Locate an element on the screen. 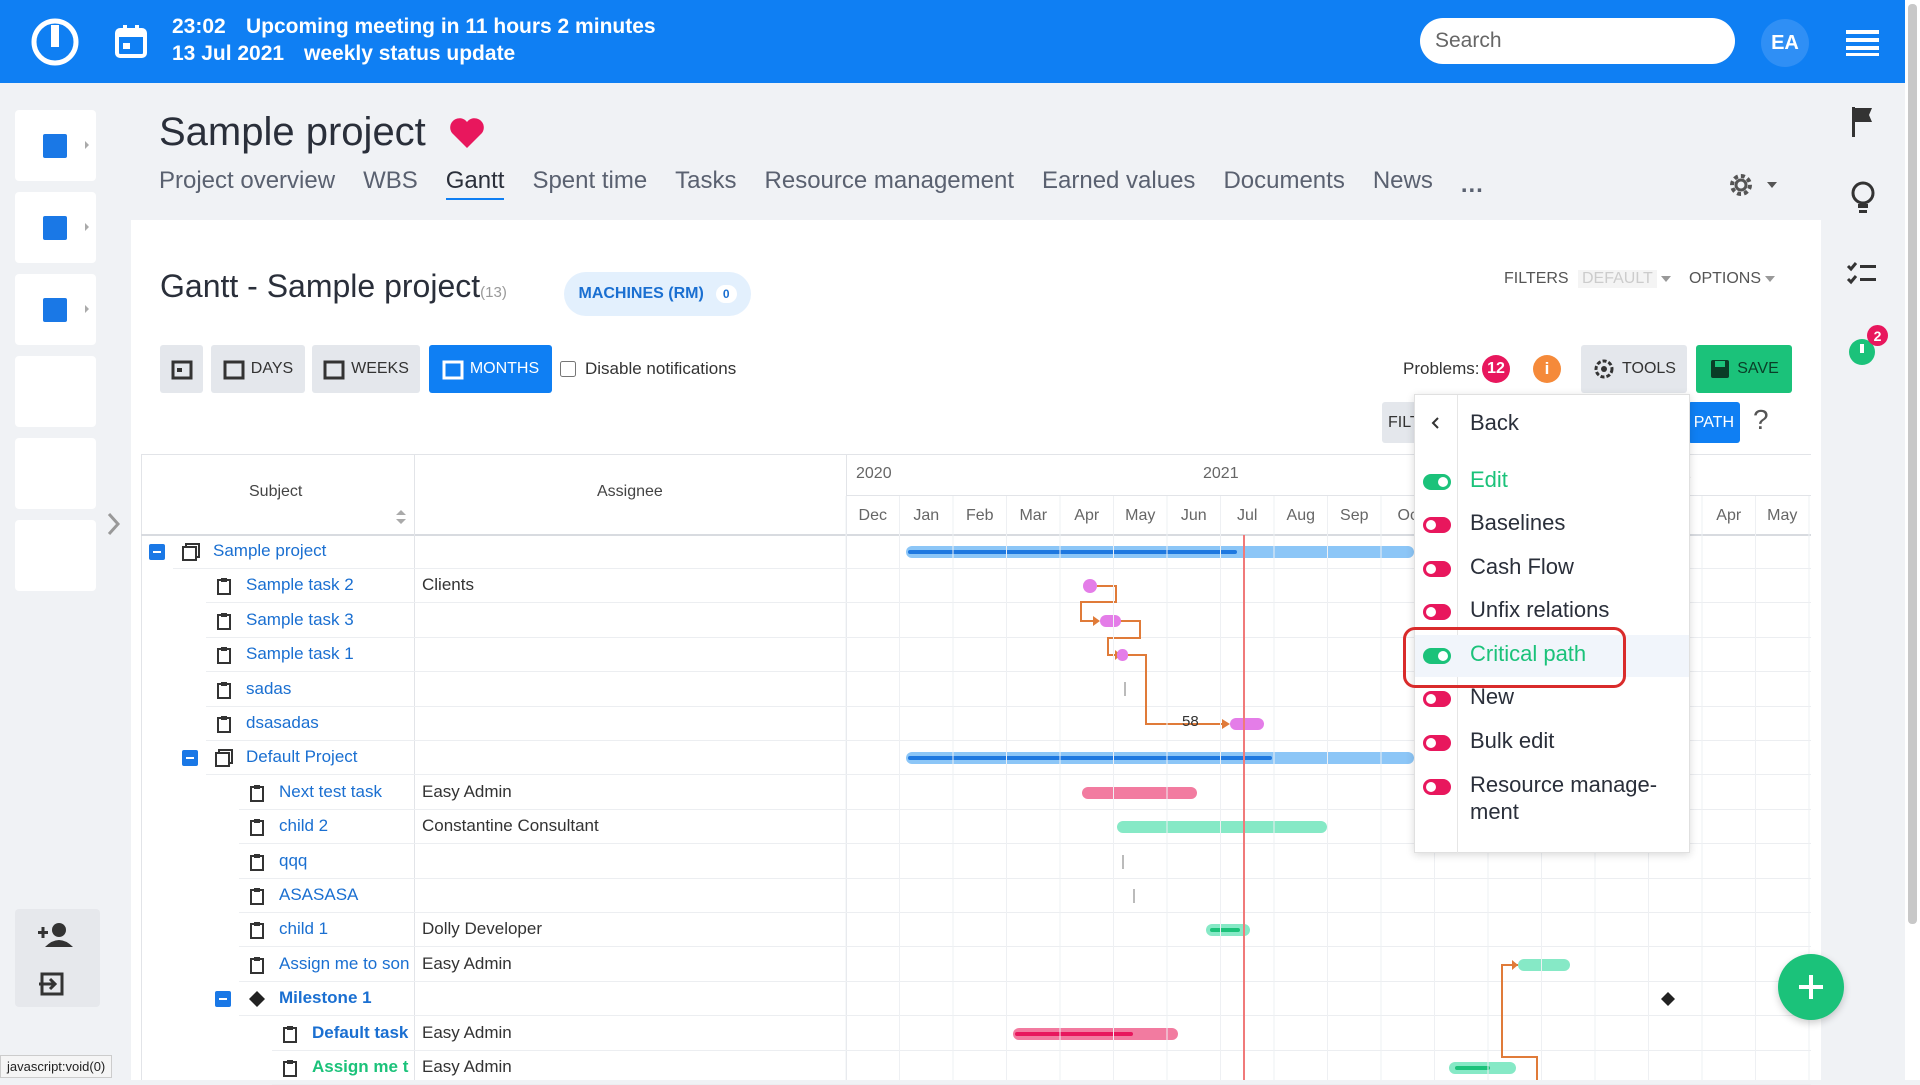  disable-notifications-label: Disable notifications is located at coordinates (661, 368).